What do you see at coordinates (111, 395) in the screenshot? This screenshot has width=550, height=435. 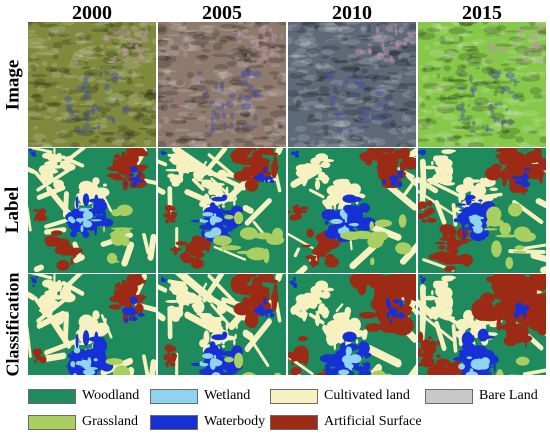 I see `legend-label-woodland: Woodland` at bounding box center [111, 395].